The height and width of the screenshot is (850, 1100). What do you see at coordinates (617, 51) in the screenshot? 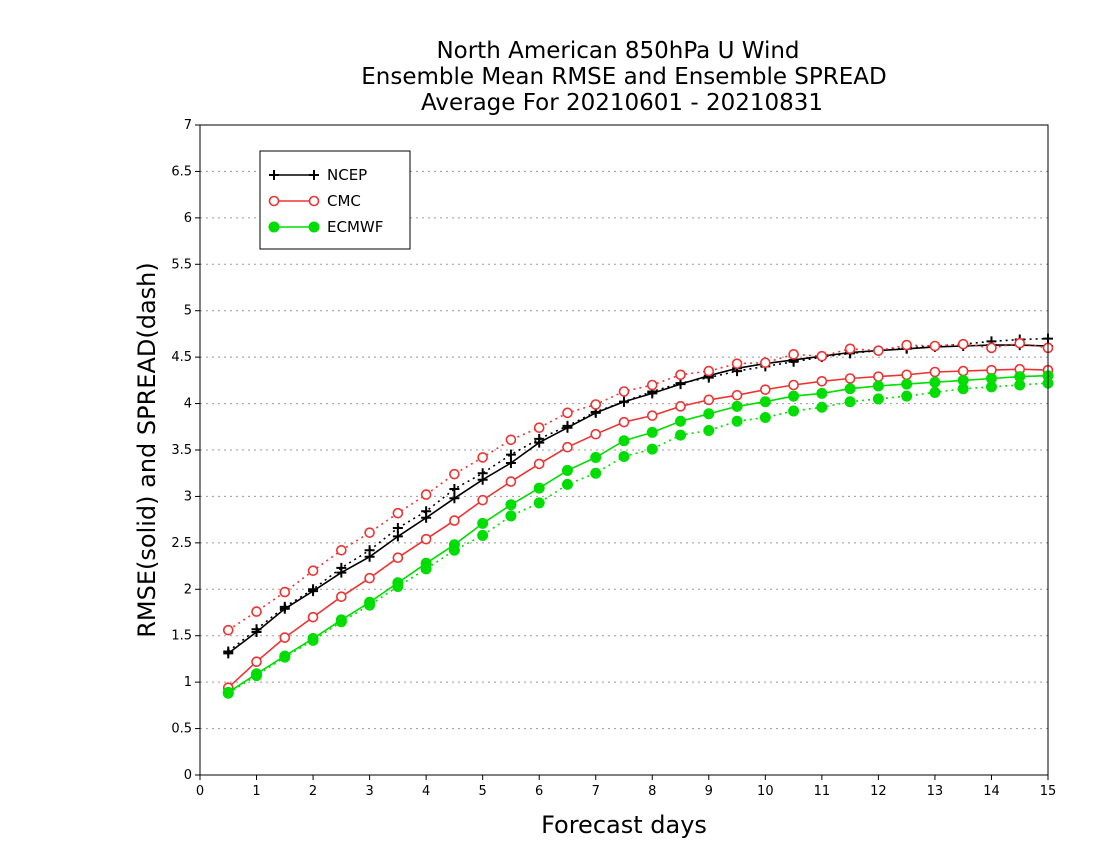
I see `chart-title-line-1: North American 850hPa U Wind` at bounding box center [617, 51].